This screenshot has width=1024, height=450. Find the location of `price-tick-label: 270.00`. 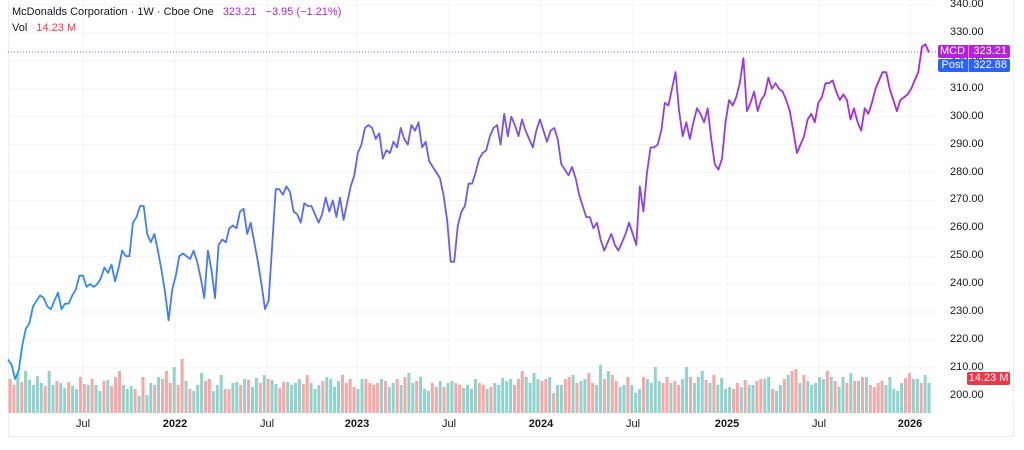

price-tick-label: 270.00 is located at coordinates (967, 199).